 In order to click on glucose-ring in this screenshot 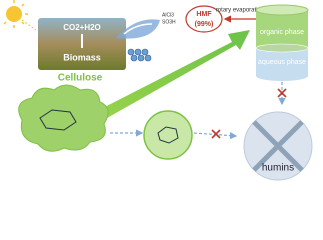, I will do `click(58, 120)`.